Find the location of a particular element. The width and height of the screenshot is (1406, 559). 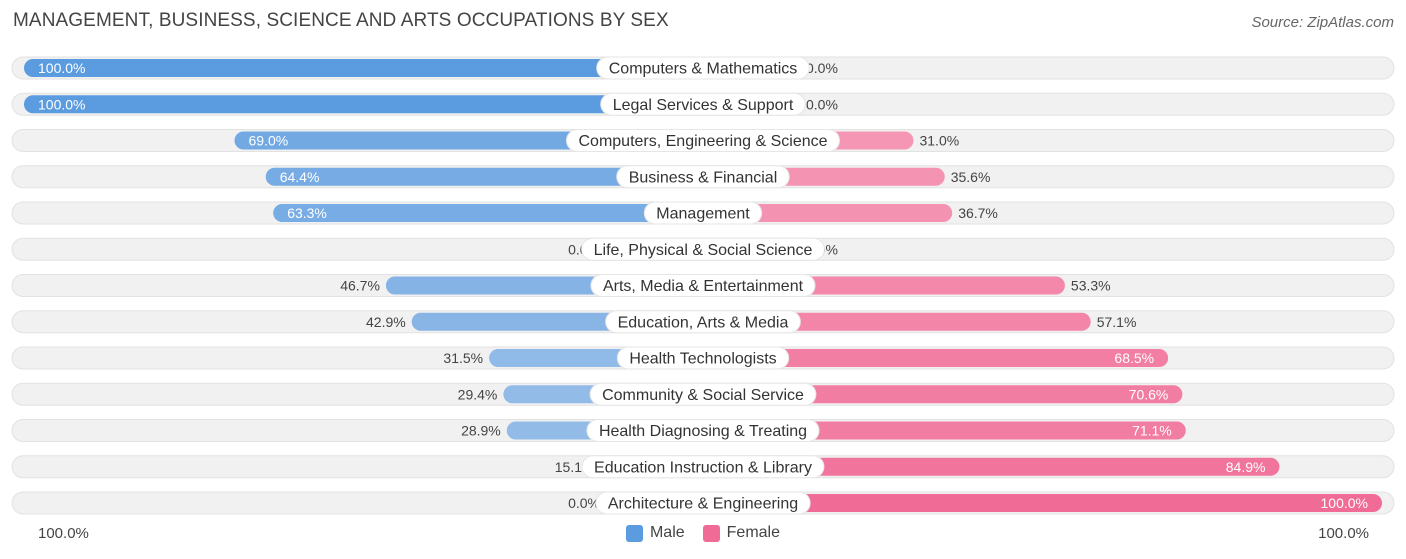

category-label: Architecture & Engineering is located at coordinates (703, 504).